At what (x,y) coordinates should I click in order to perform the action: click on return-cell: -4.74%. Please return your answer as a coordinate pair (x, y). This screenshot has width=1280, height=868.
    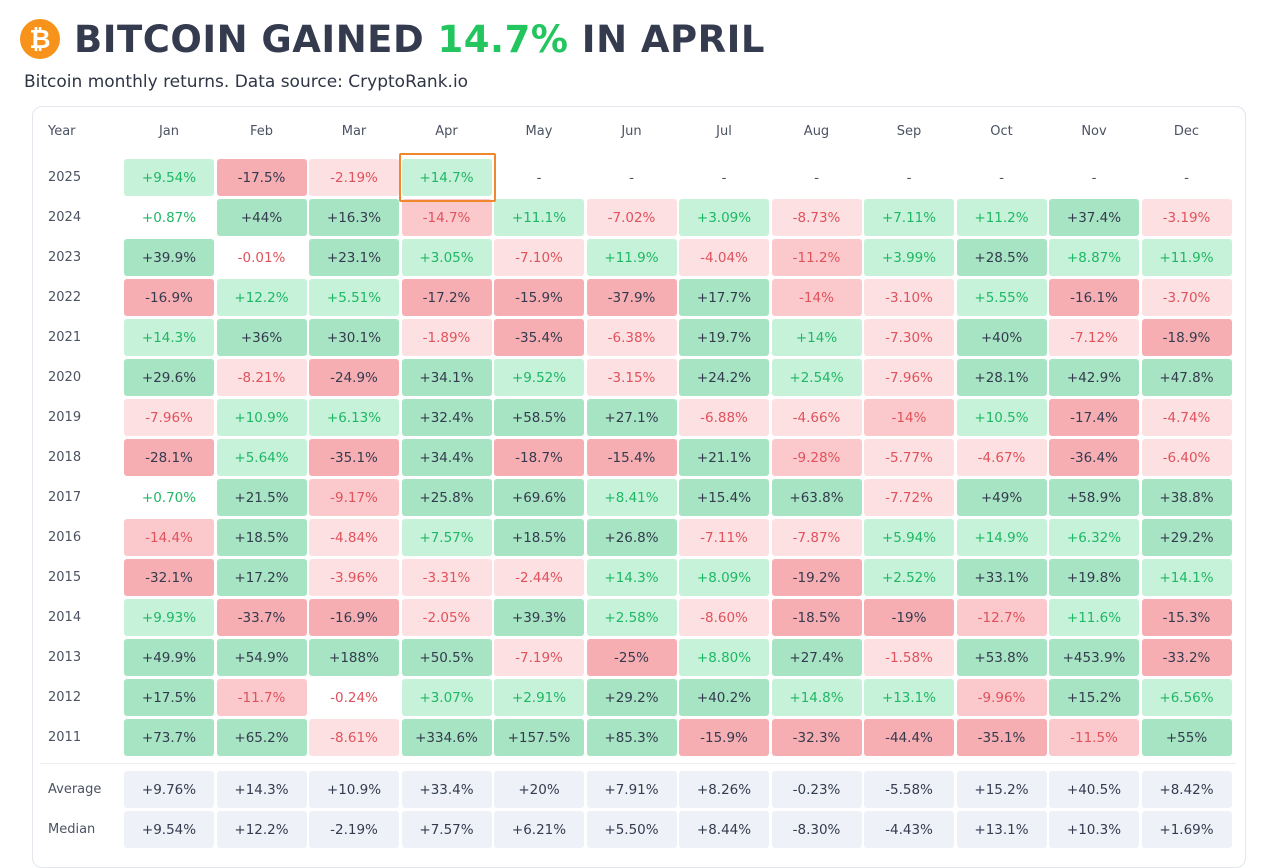
    Looking at the image, I should click on (1186, 417).